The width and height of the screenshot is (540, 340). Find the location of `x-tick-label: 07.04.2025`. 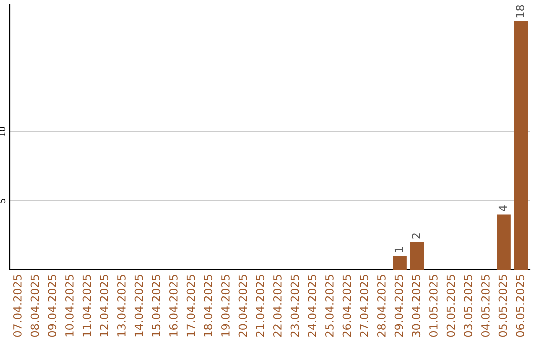

x-tick-label: 07.04.2025 is located at coordinates (17, 306).